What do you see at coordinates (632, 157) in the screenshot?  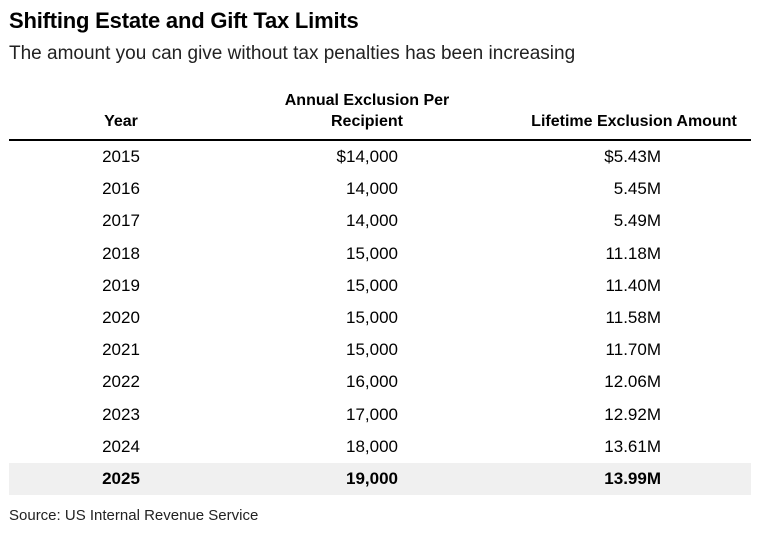 I see `cell-lifetime-exclusion: $5.43M` at bounding box center [632, 157].